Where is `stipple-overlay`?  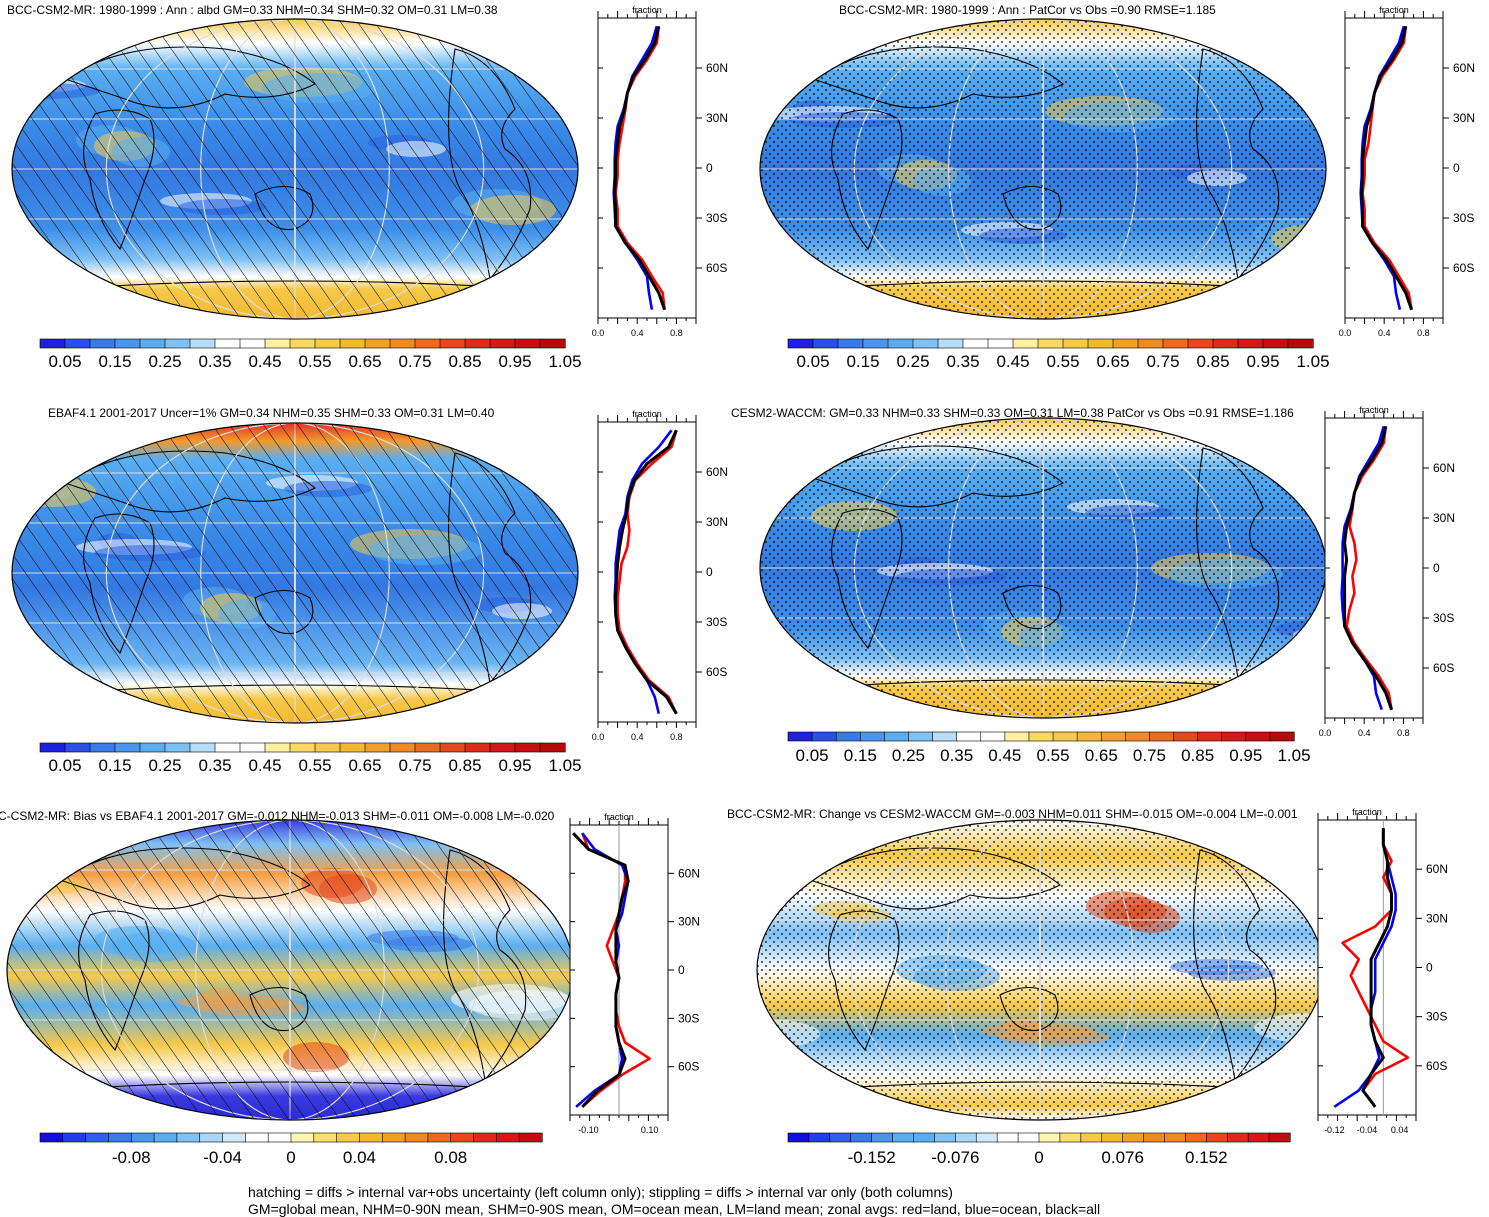 stipple-overlay is located at coordinates (1043, 169).